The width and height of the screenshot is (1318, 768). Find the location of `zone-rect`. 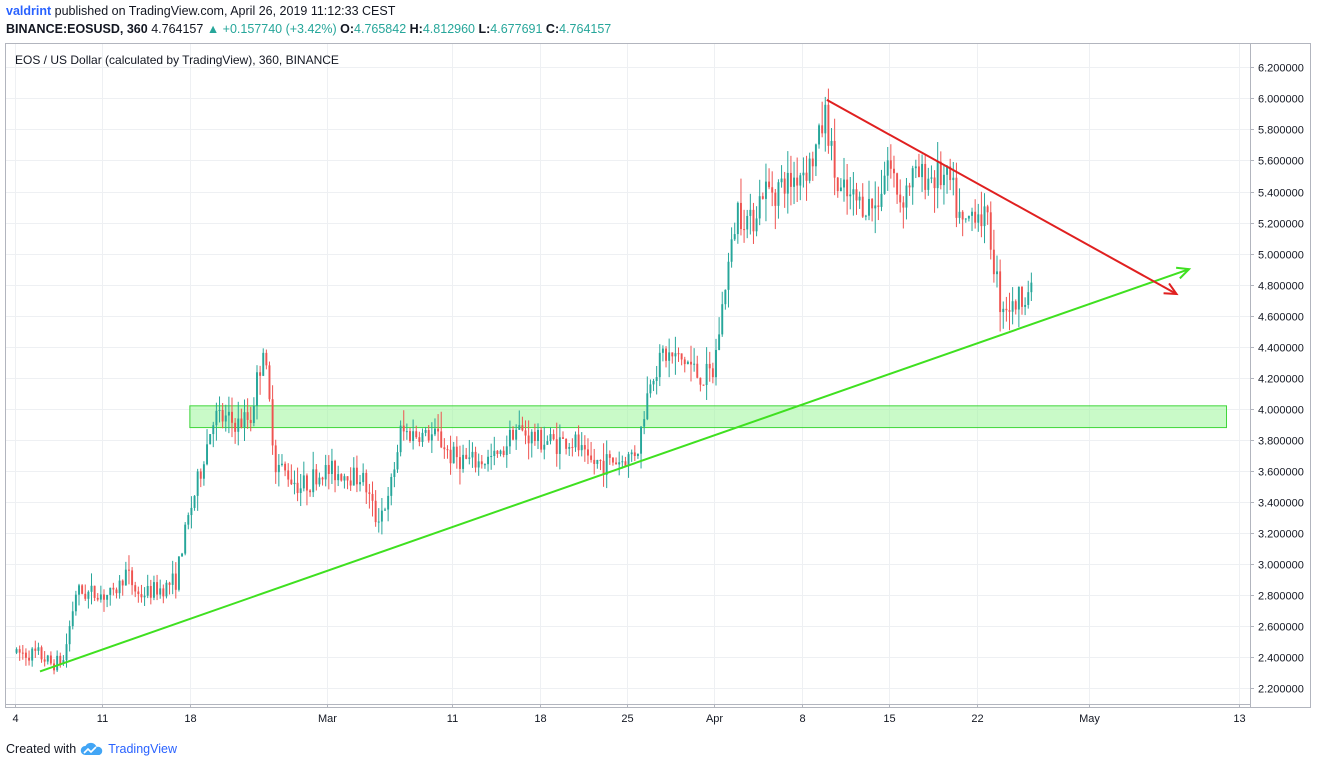

zone-rect is located at coordinates (708, 417).